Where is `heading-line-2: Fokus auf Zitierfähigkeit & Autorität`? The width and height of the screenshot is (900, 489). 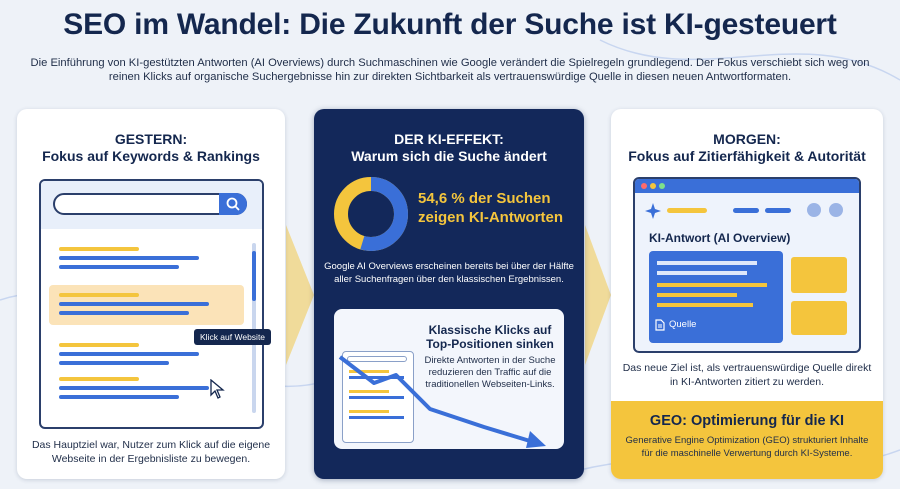 heading-line-2: Fokus auf Zitierfähigkeit & Autorität is located at coordinates (747, 156).